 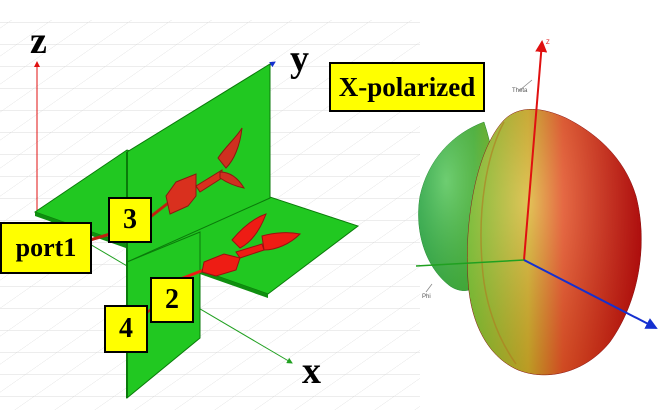 I want to click on horizontal-radiator, so click(x=239, y=247).